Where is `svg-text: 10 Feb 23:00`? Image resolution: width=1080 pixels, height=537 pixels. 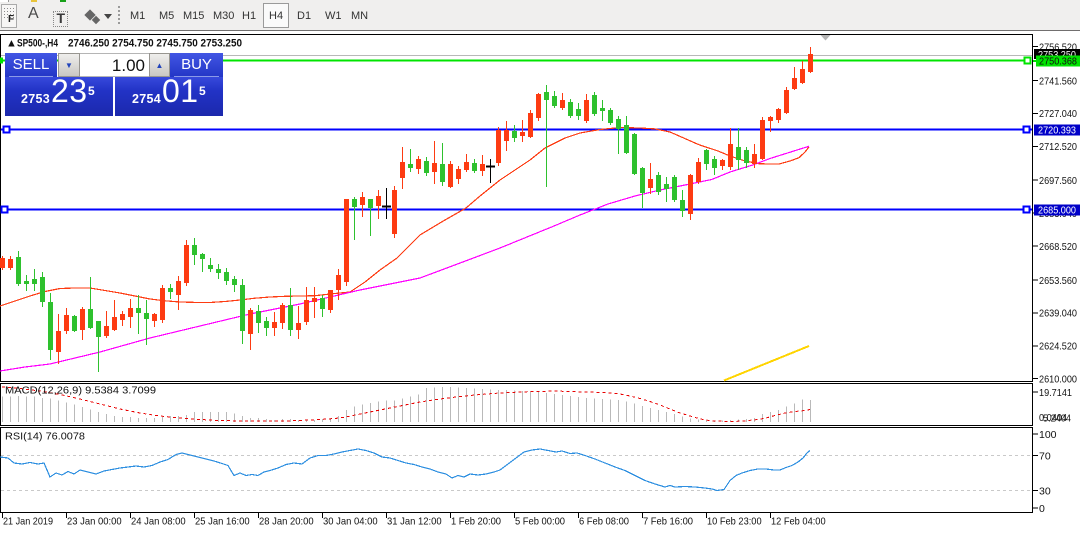 svg-text: 10 Feb 23:00 is located at coordinates (734, 522).